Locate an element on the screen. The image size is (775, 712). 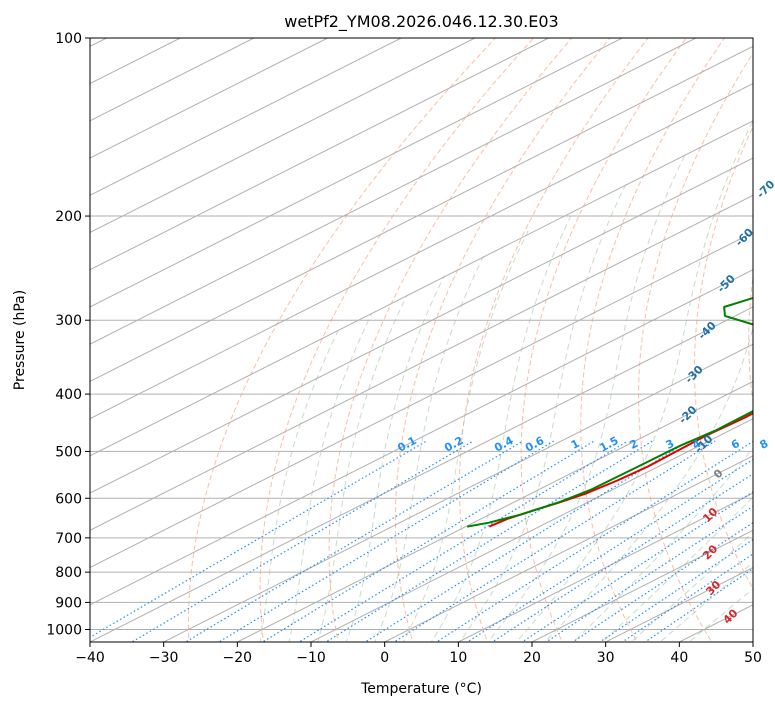
x-tick-label: 50 is located at coordinates (753, 658).